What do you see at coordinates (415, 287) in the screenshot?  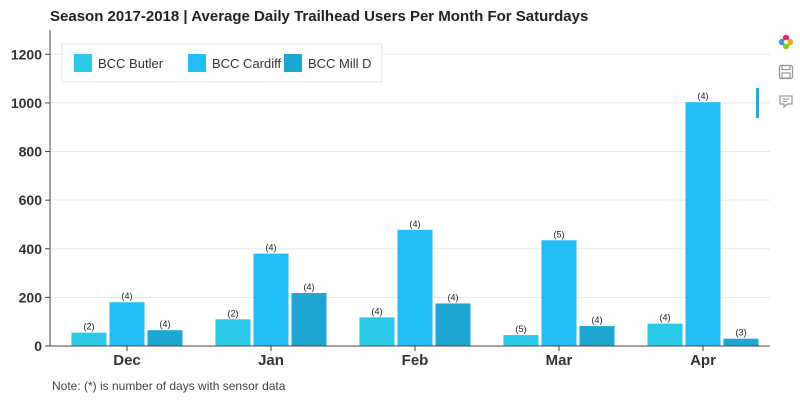 I see `bar-bcc-cardiff-feb` at bounding box center [415, 287].